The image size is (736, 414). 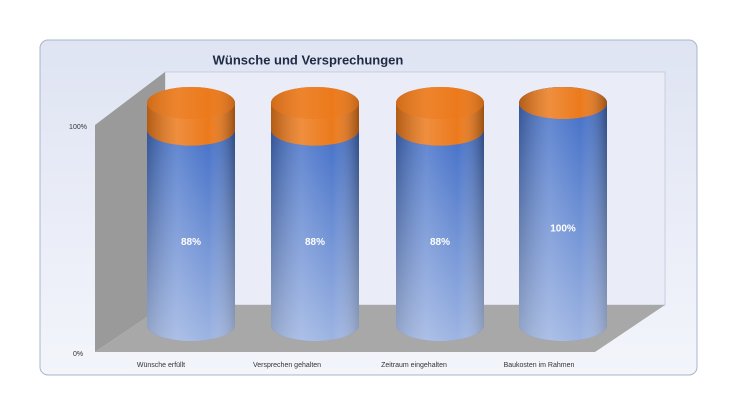 I want to click on x-tick-label: Baukosten im Rahmen, so click(x=539, y=365).